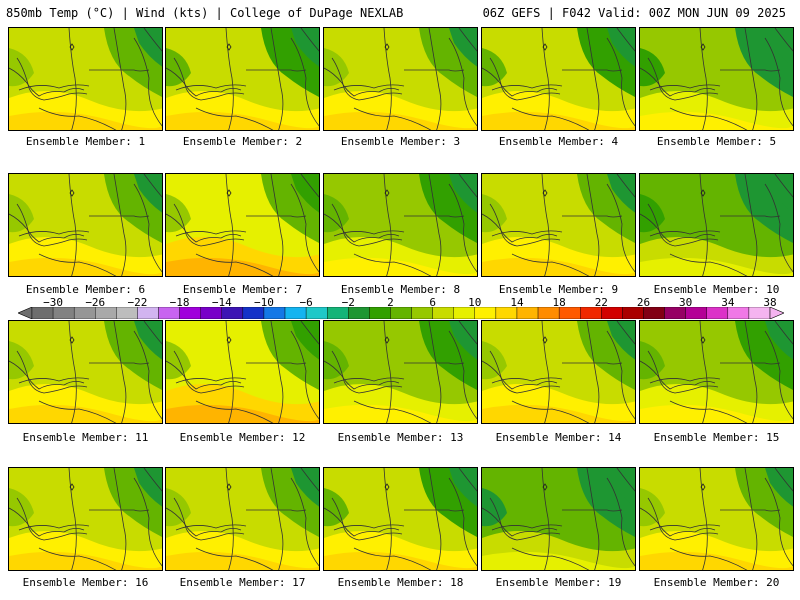 Image resolution: width=800 pixels, height=600 pixels. What do you see at coordinates (242, 437) in the screenshot?
I see `member-label: Ensemble Member: 12` at bounding box center [242, 437].